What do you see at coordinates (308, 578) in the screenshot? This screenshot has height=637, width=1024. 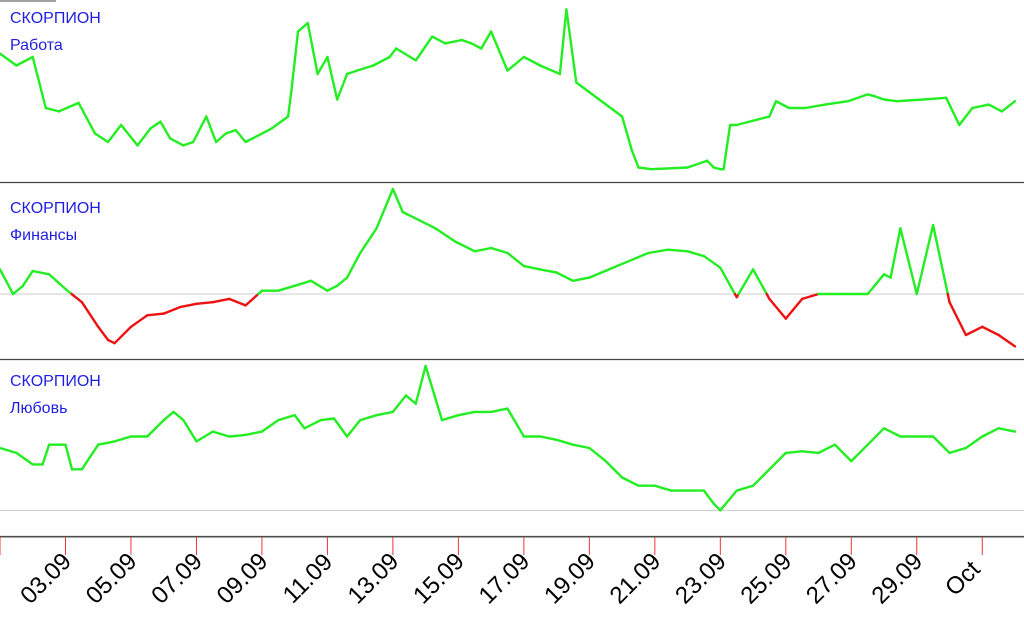 I see `x-tick-label: 11.09` at bounding box center [308, 578].